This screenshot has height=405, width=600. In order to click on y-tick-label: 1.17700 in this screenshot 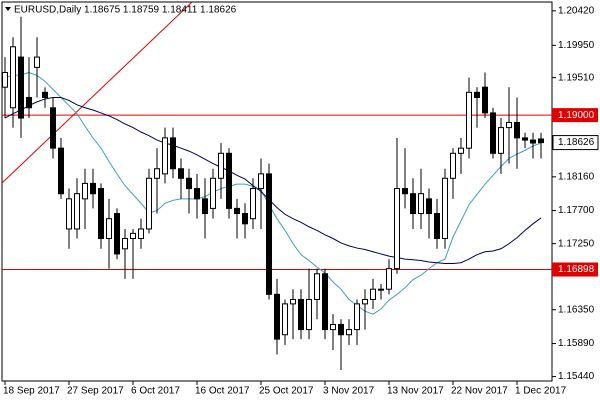, I will do `click(576, 210)`.